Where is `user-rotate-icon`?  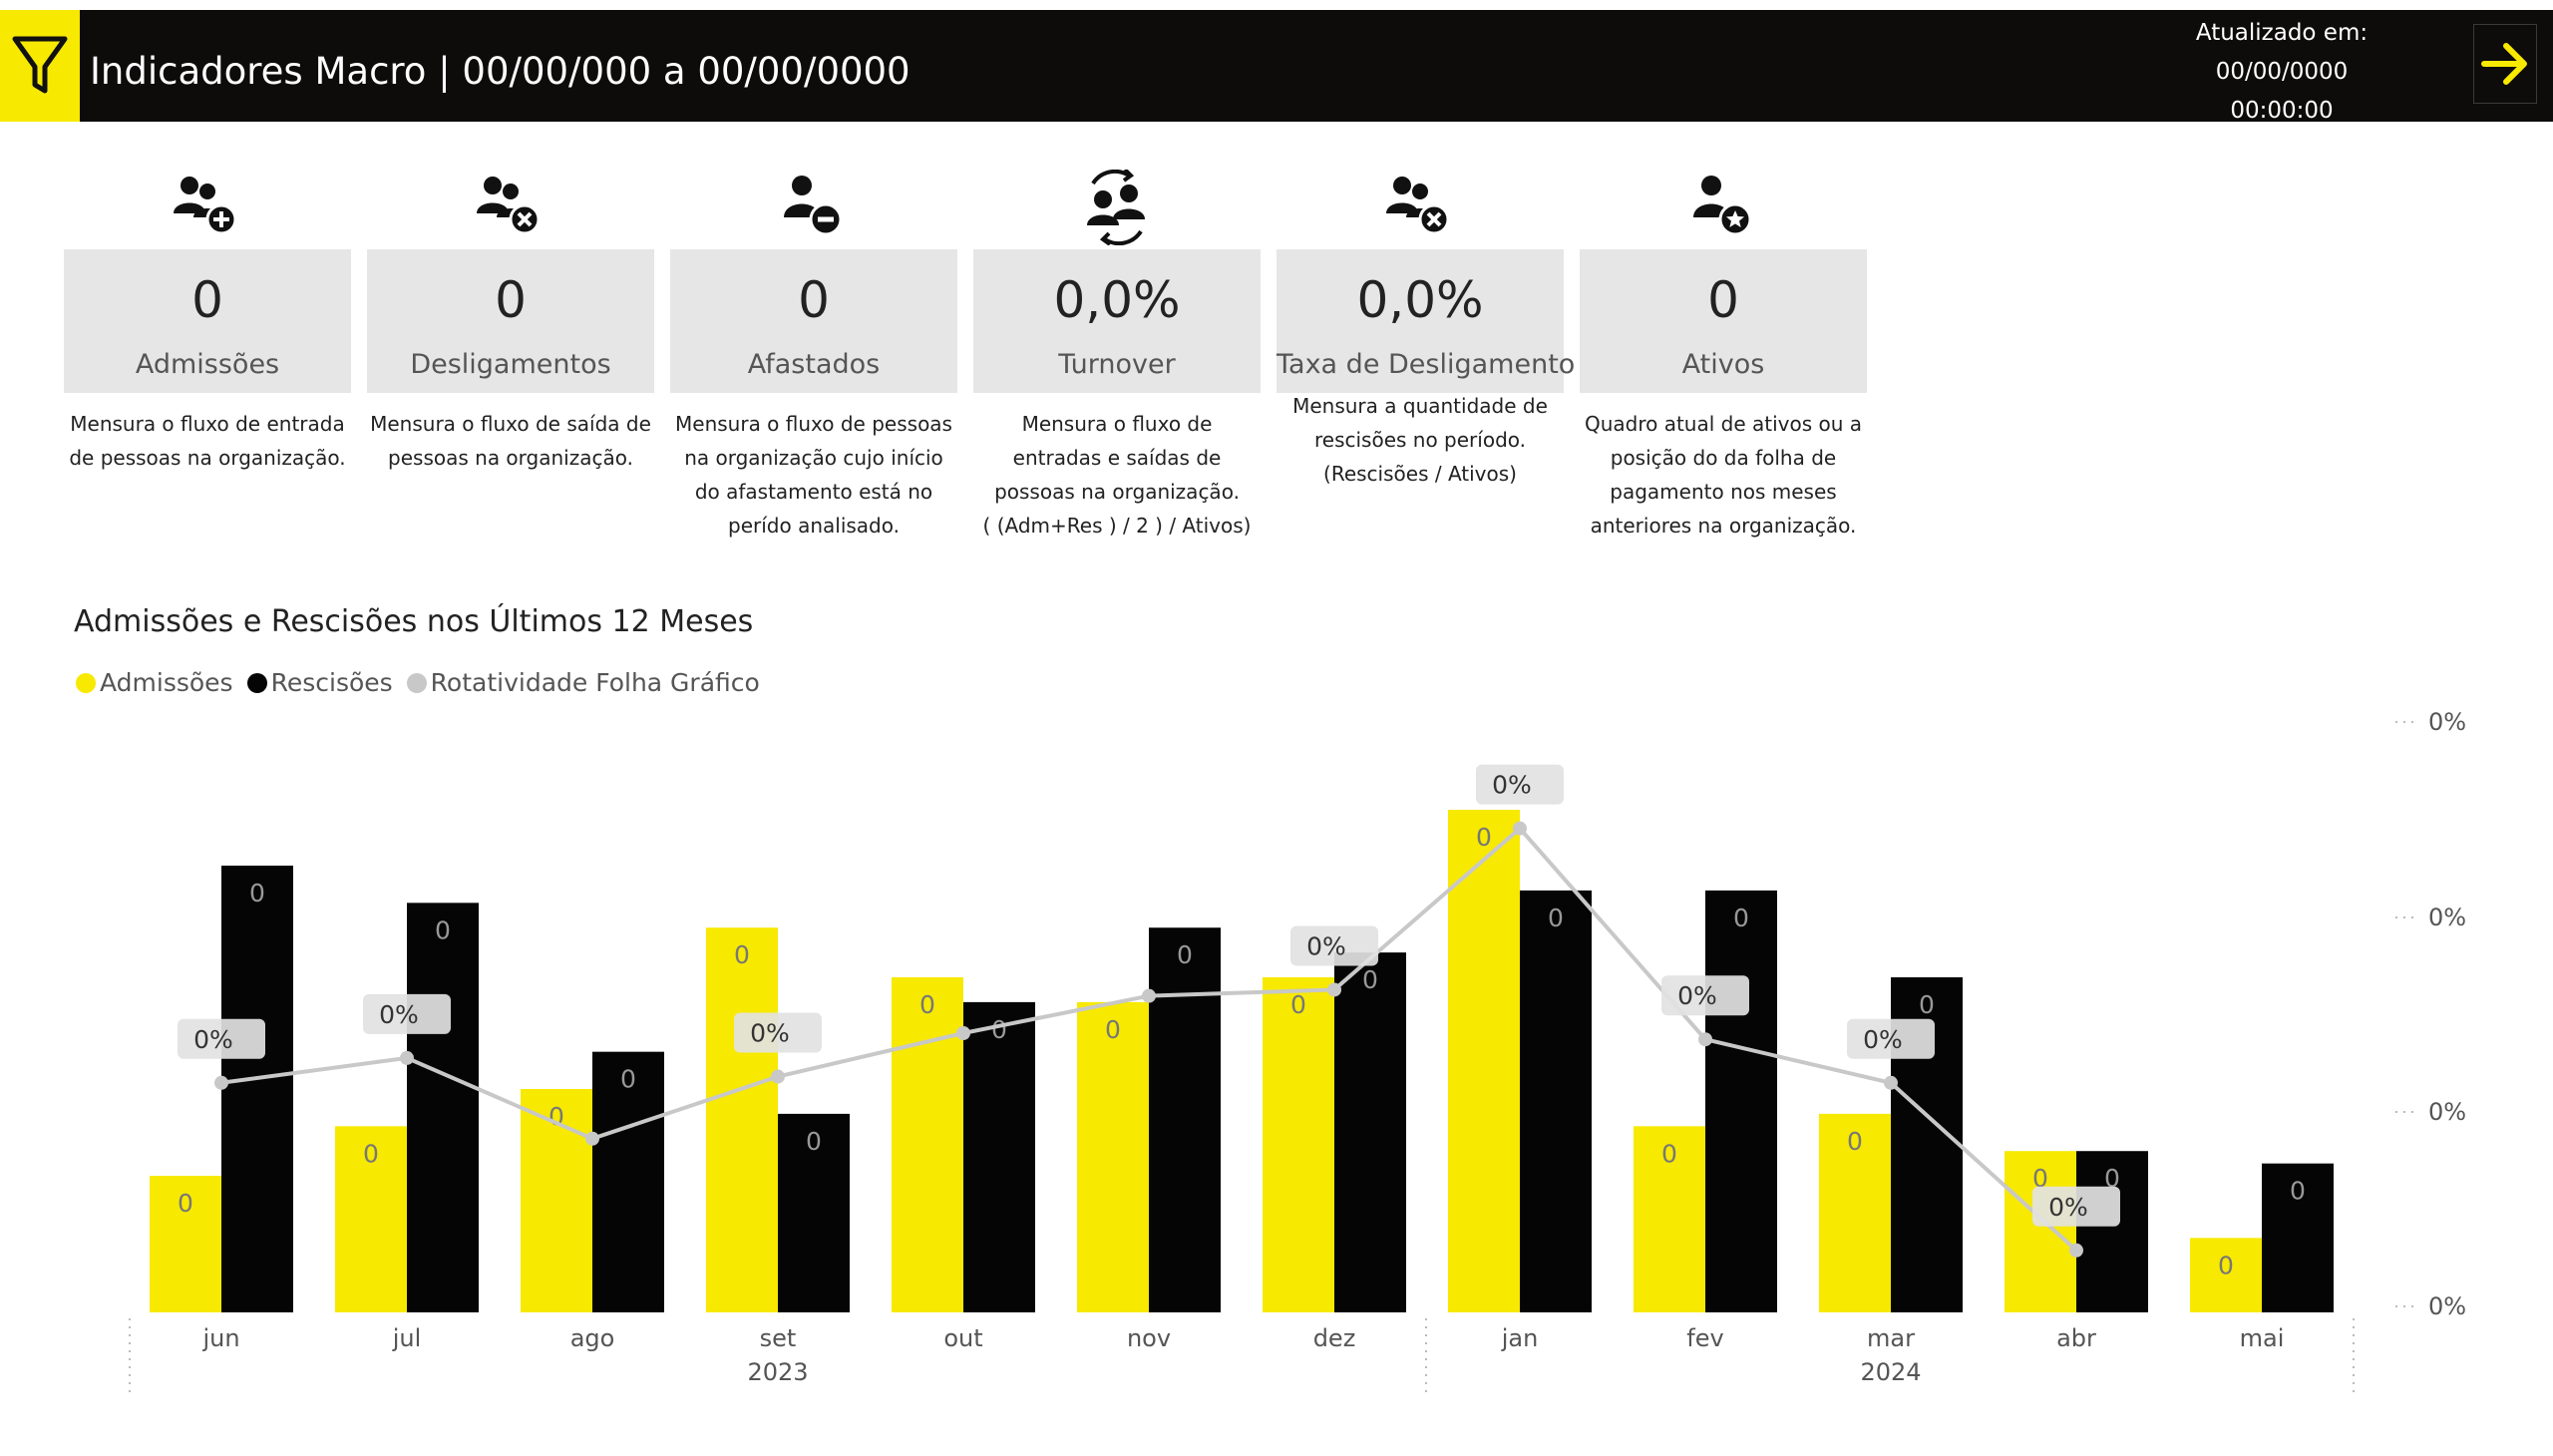
user-rotate-icon is located at coordinates (1116, 207).